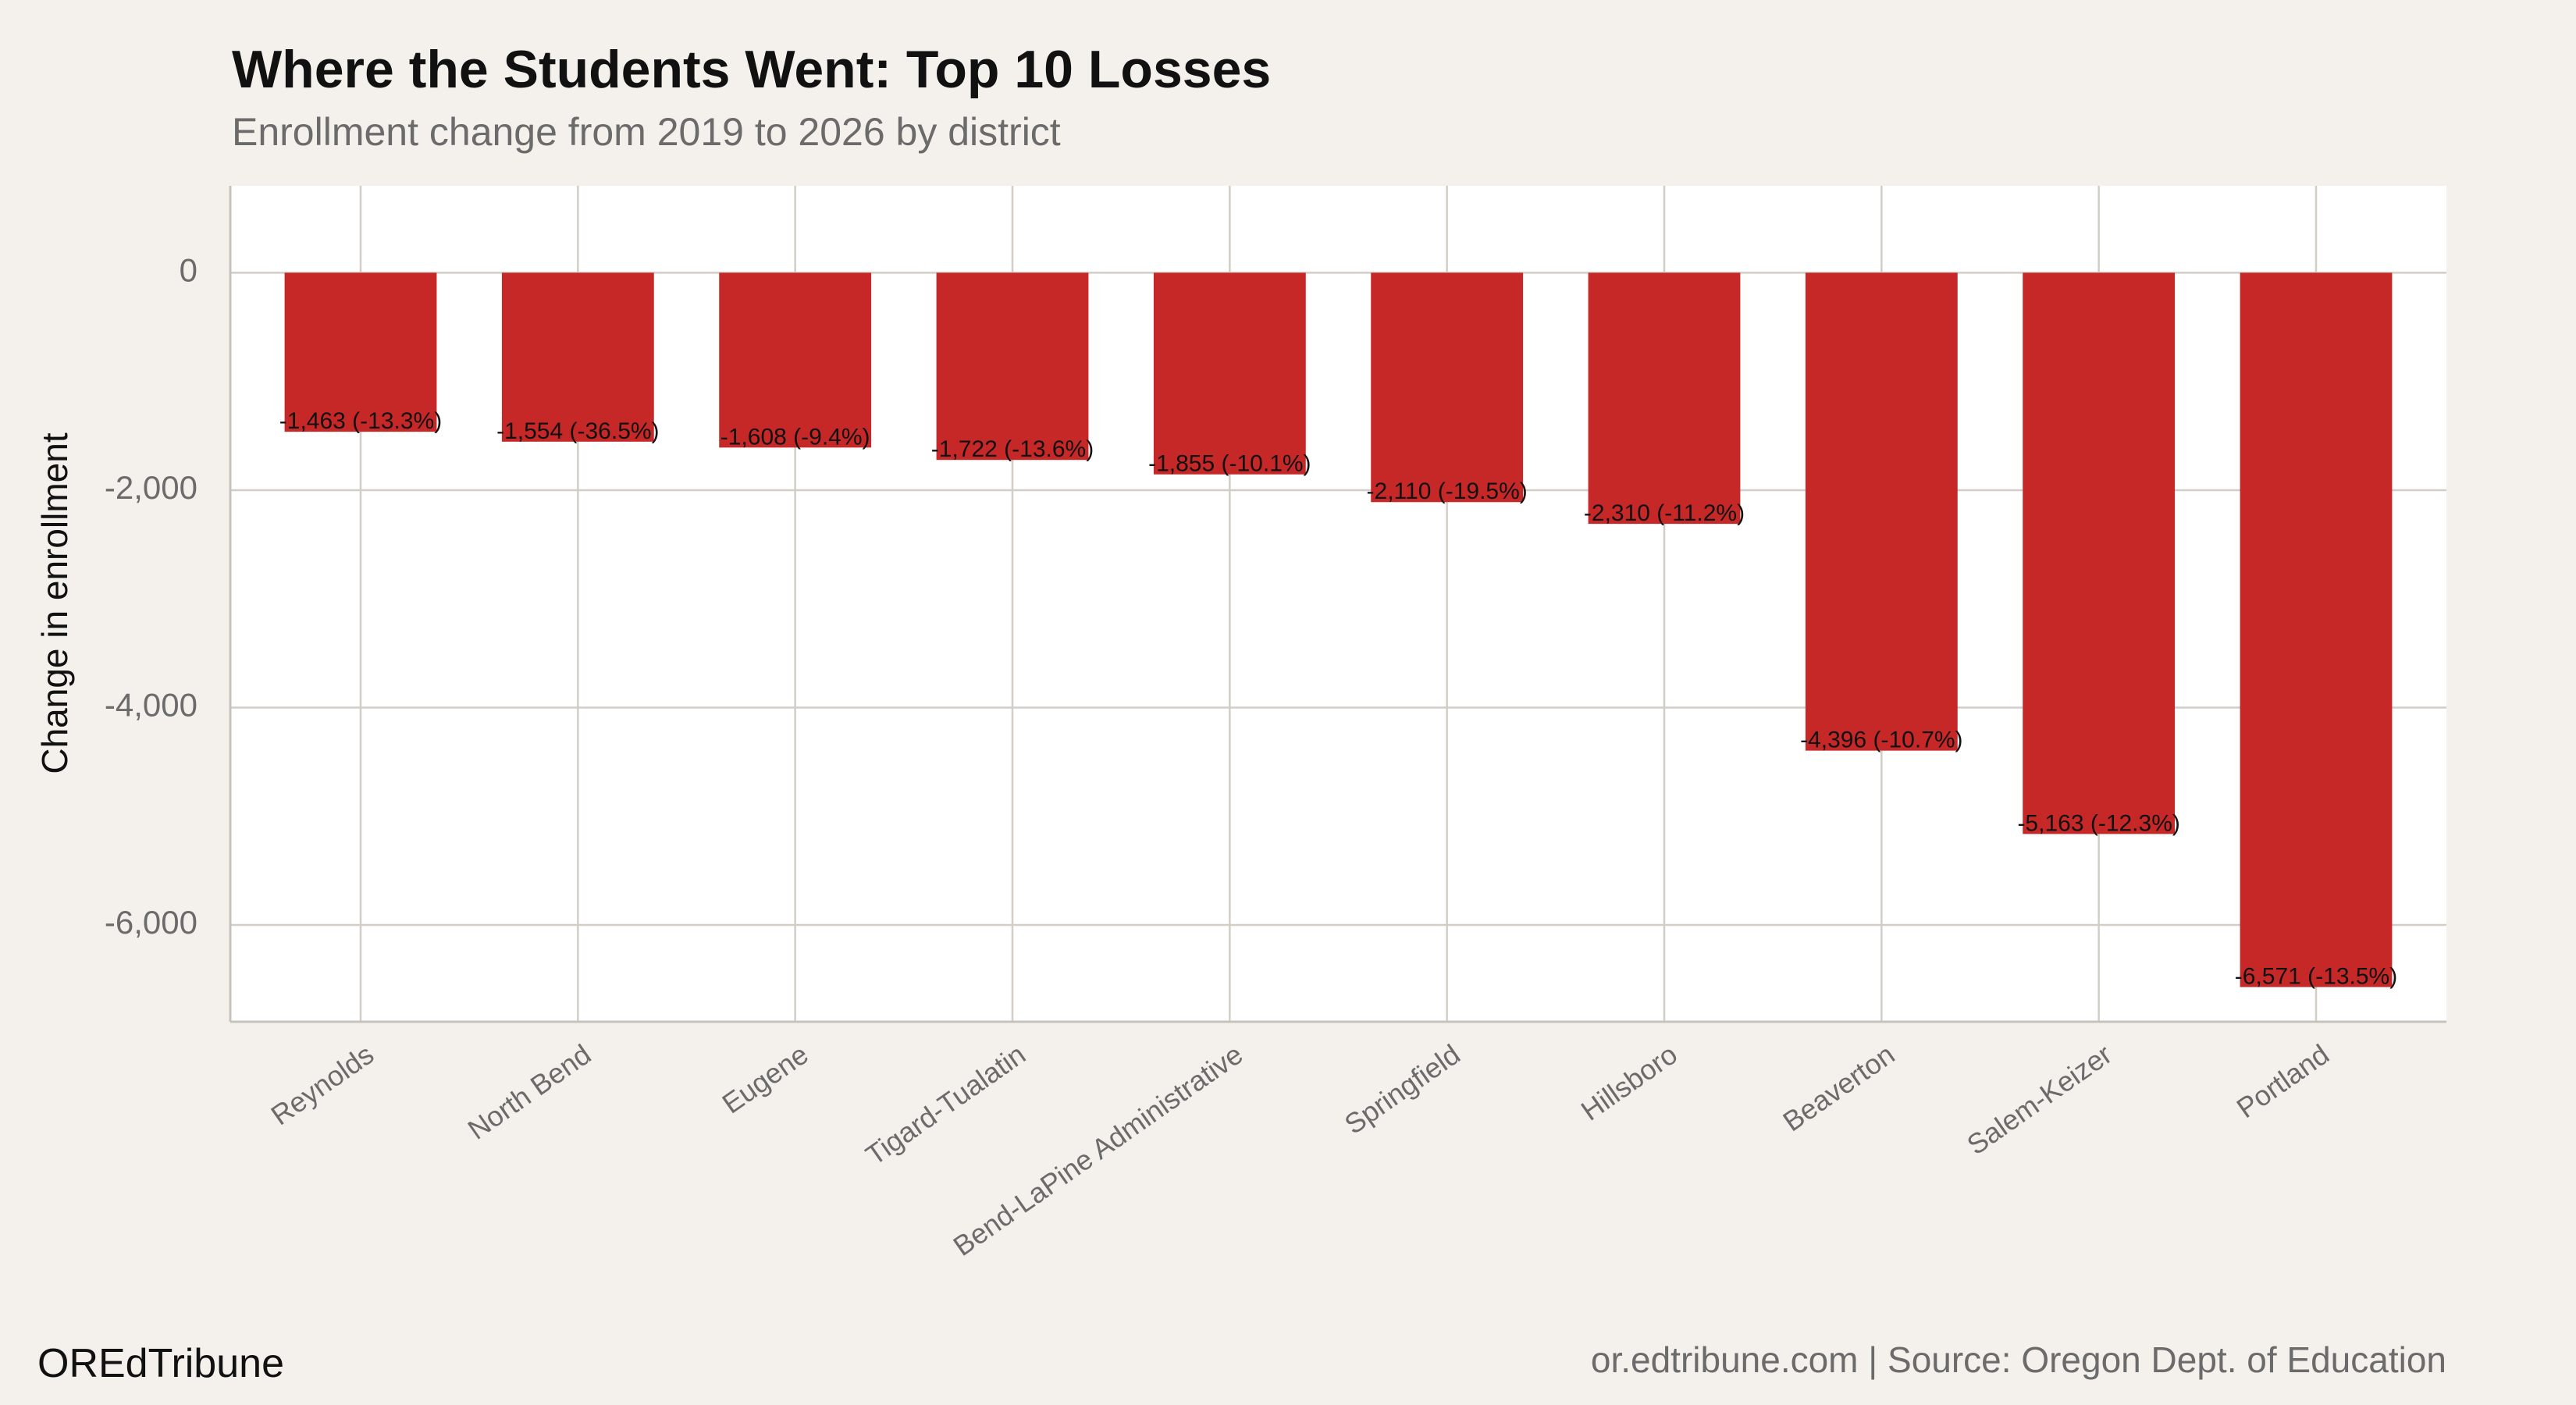  I want to click on data-label: -6,571 (-13.5%), so click(2316, 976).